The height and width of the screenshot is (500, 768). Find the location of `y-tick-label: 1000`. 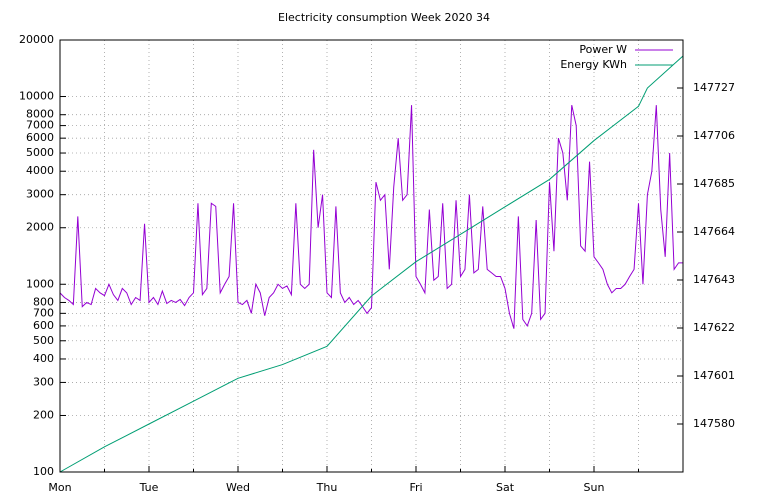

y-tick-label: 1000 is located at coordinates (40, 283).